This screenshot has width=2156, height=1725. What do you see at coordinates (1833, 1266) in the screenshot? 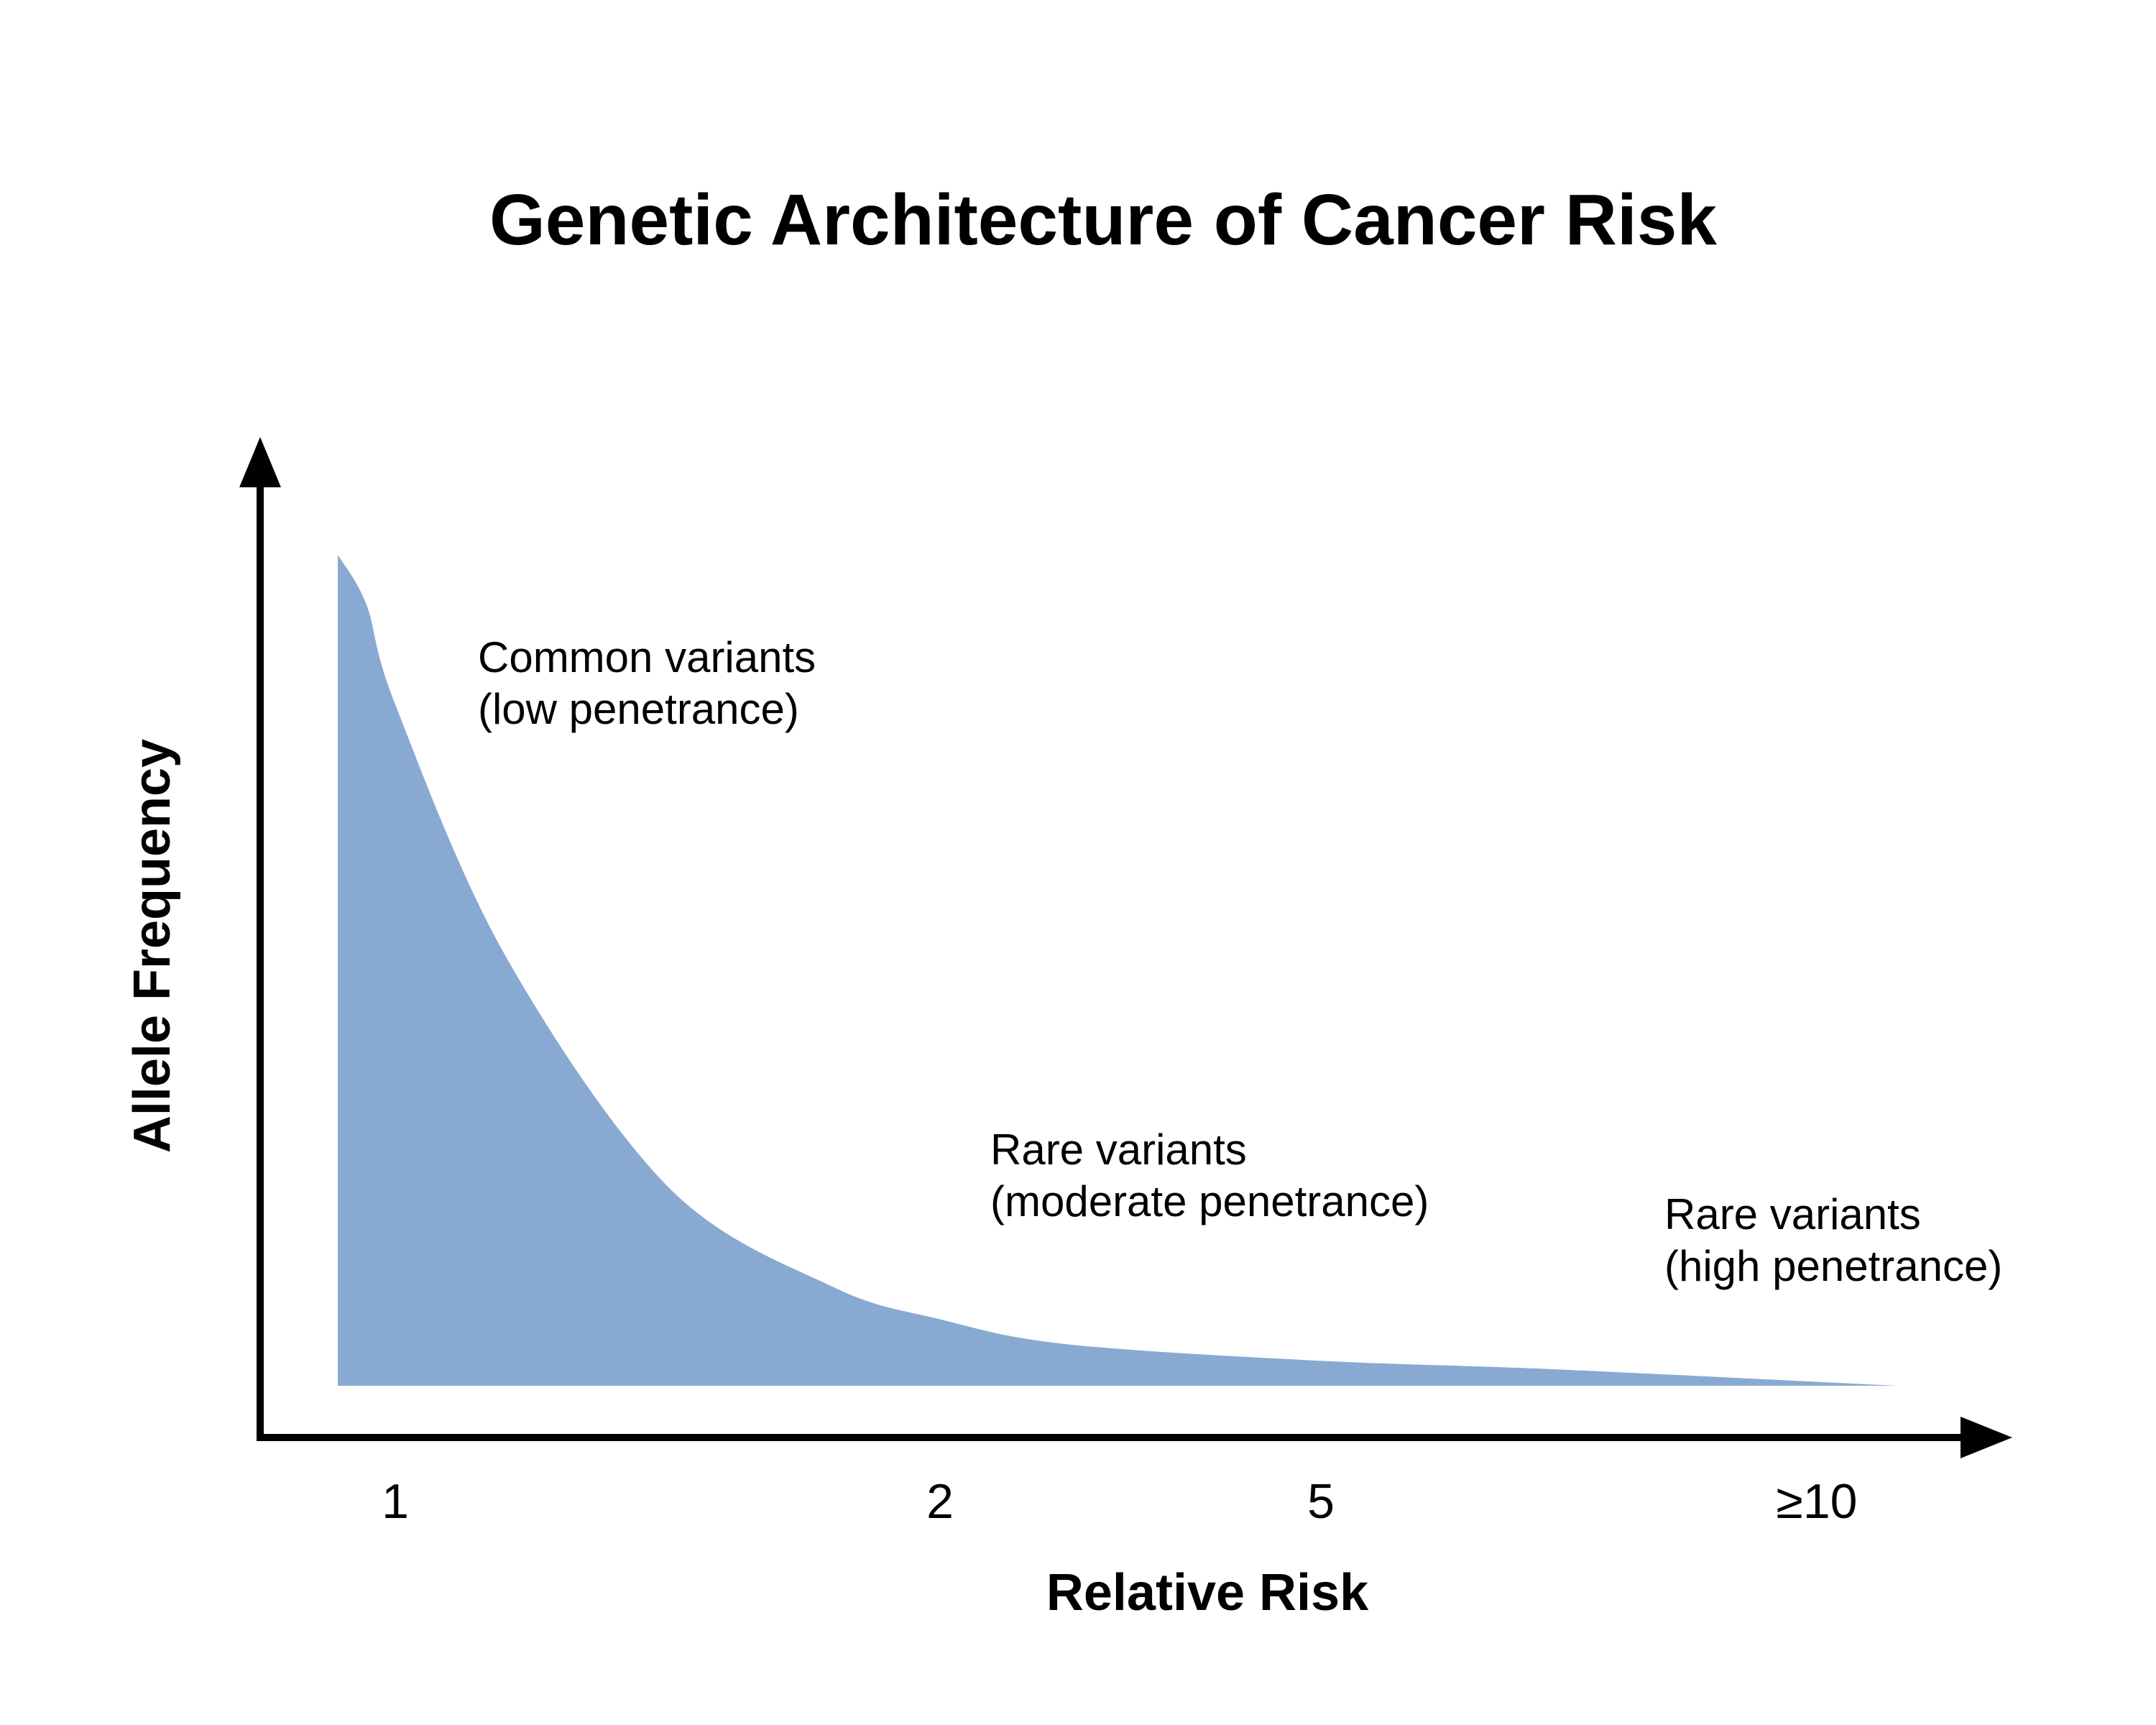
I see `annotation-line: (high penetrance)` at bounding box center [1833, 1266].